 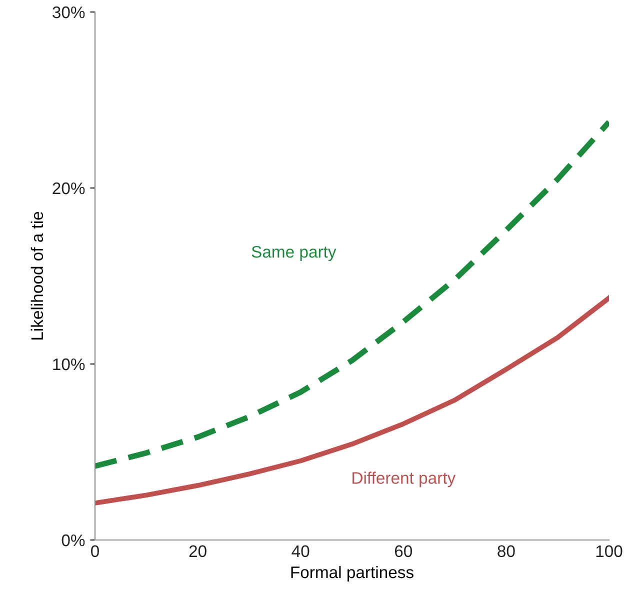 I want to click on x-tick-label: 20, so click(x=197, y=551).